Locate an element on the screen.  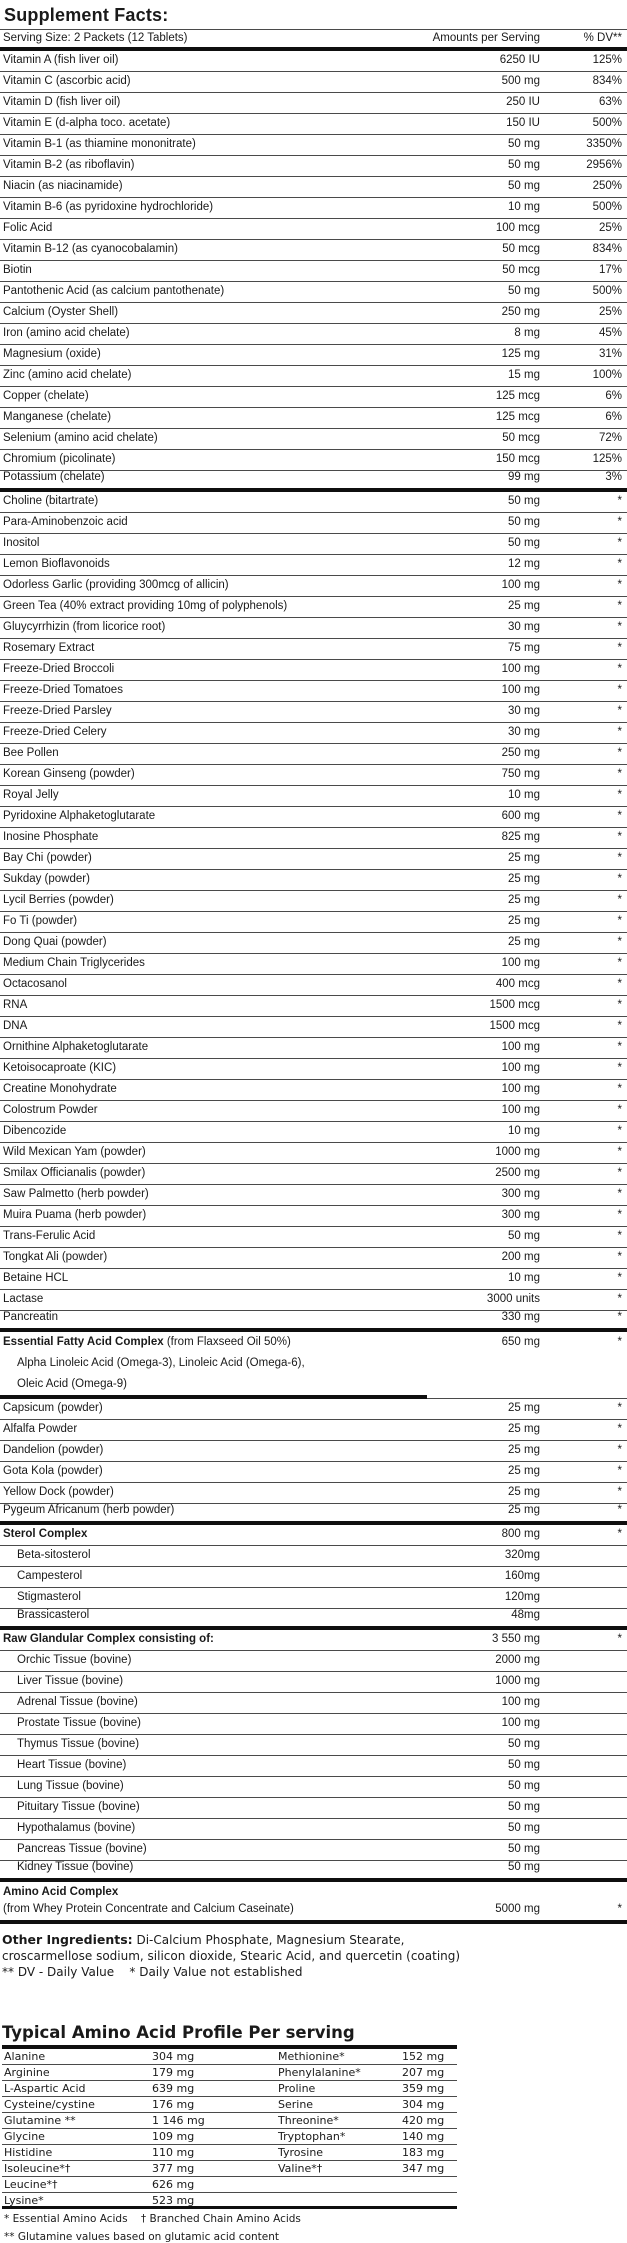
amount-value: 150 IU is located at coordinates (523, 123).